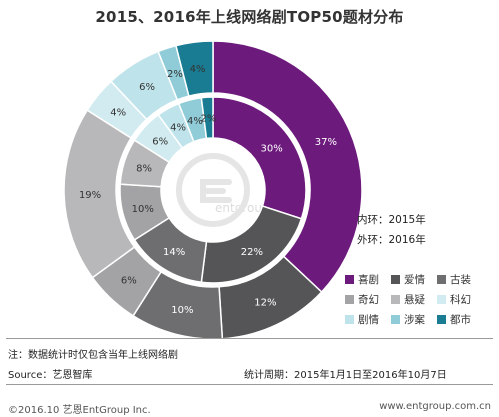  Describe the element at coordinates (368, 320) in the screenshot. I see `legend-label: 剧情` at that location.